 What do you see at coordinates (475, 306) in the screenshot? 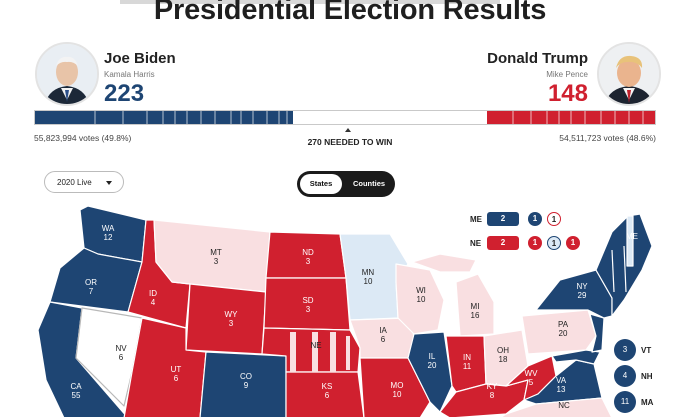
I see `state-abbr: MI` at bounding box center [475, 306].